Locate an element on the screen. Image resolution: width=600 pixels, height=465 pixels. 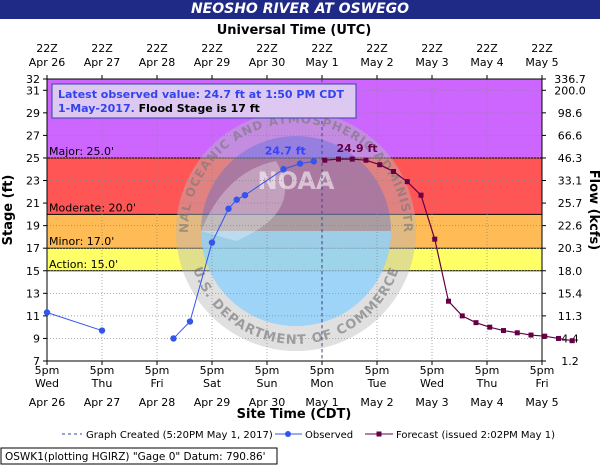
top-tick-date: Apr 28 is located at coordinates (157, 62).